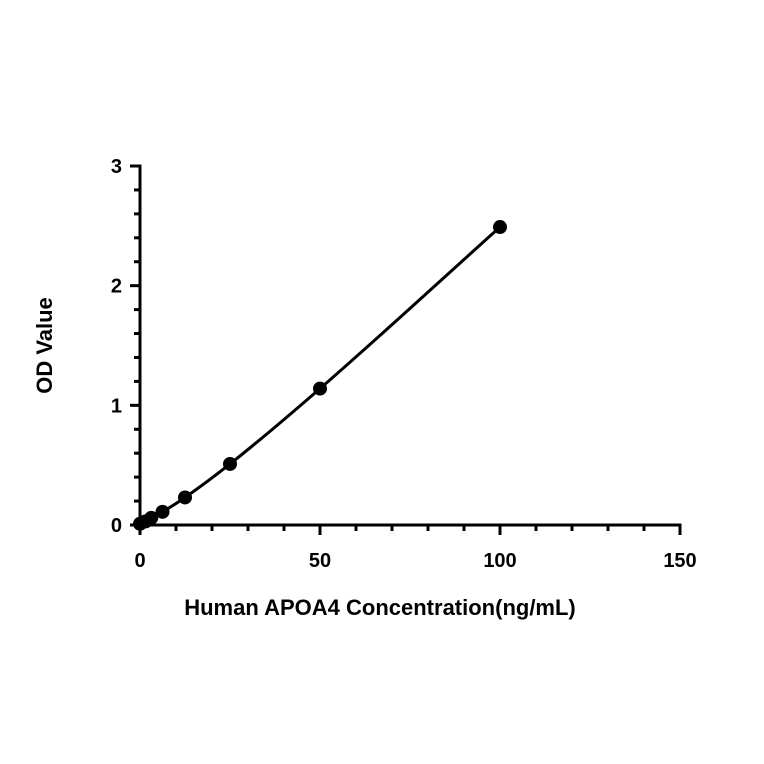 The height and width of the screenshot is (764, 764). Describe the element at coordinates (415, 561) in the screenshot. I see `x-axis-tick-labels: 0 50 100 150` at that location.